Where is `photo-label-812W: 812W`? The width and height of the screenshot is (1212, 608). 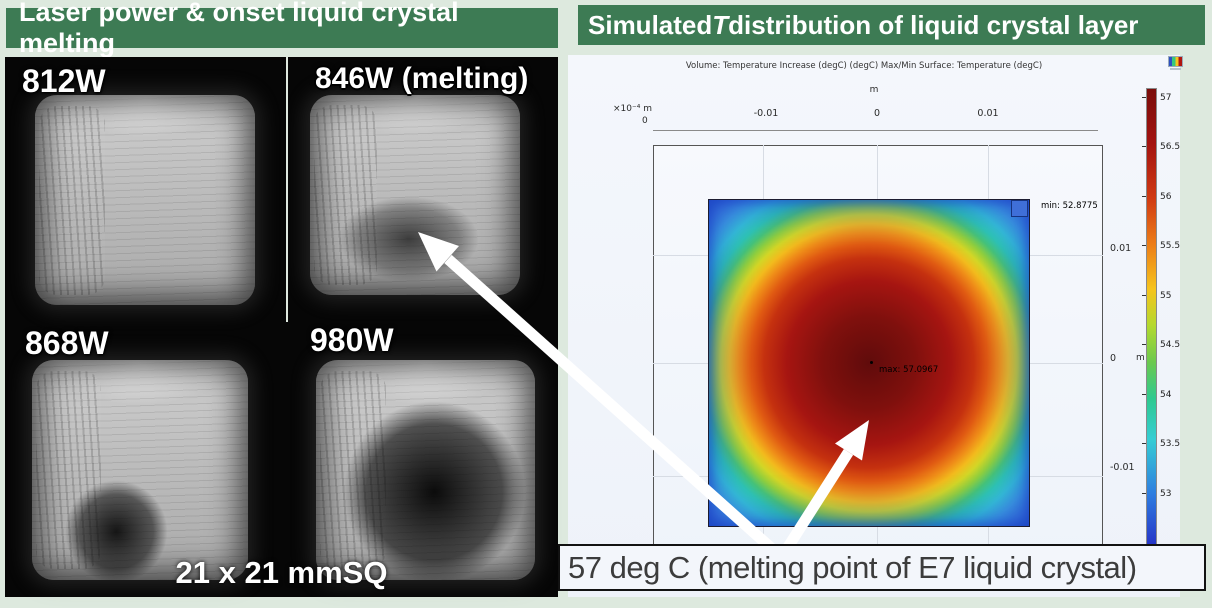 photo-label-812W: 812W is located at coordinates (64, 81).